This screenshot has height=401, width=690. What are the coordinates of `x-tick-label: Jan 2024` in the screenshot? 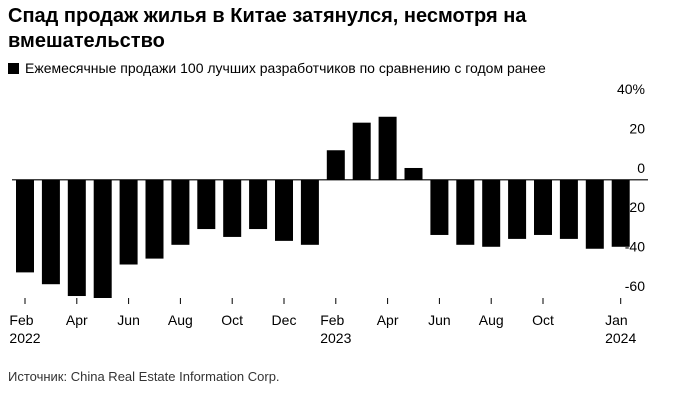 It's located at (621, 329).